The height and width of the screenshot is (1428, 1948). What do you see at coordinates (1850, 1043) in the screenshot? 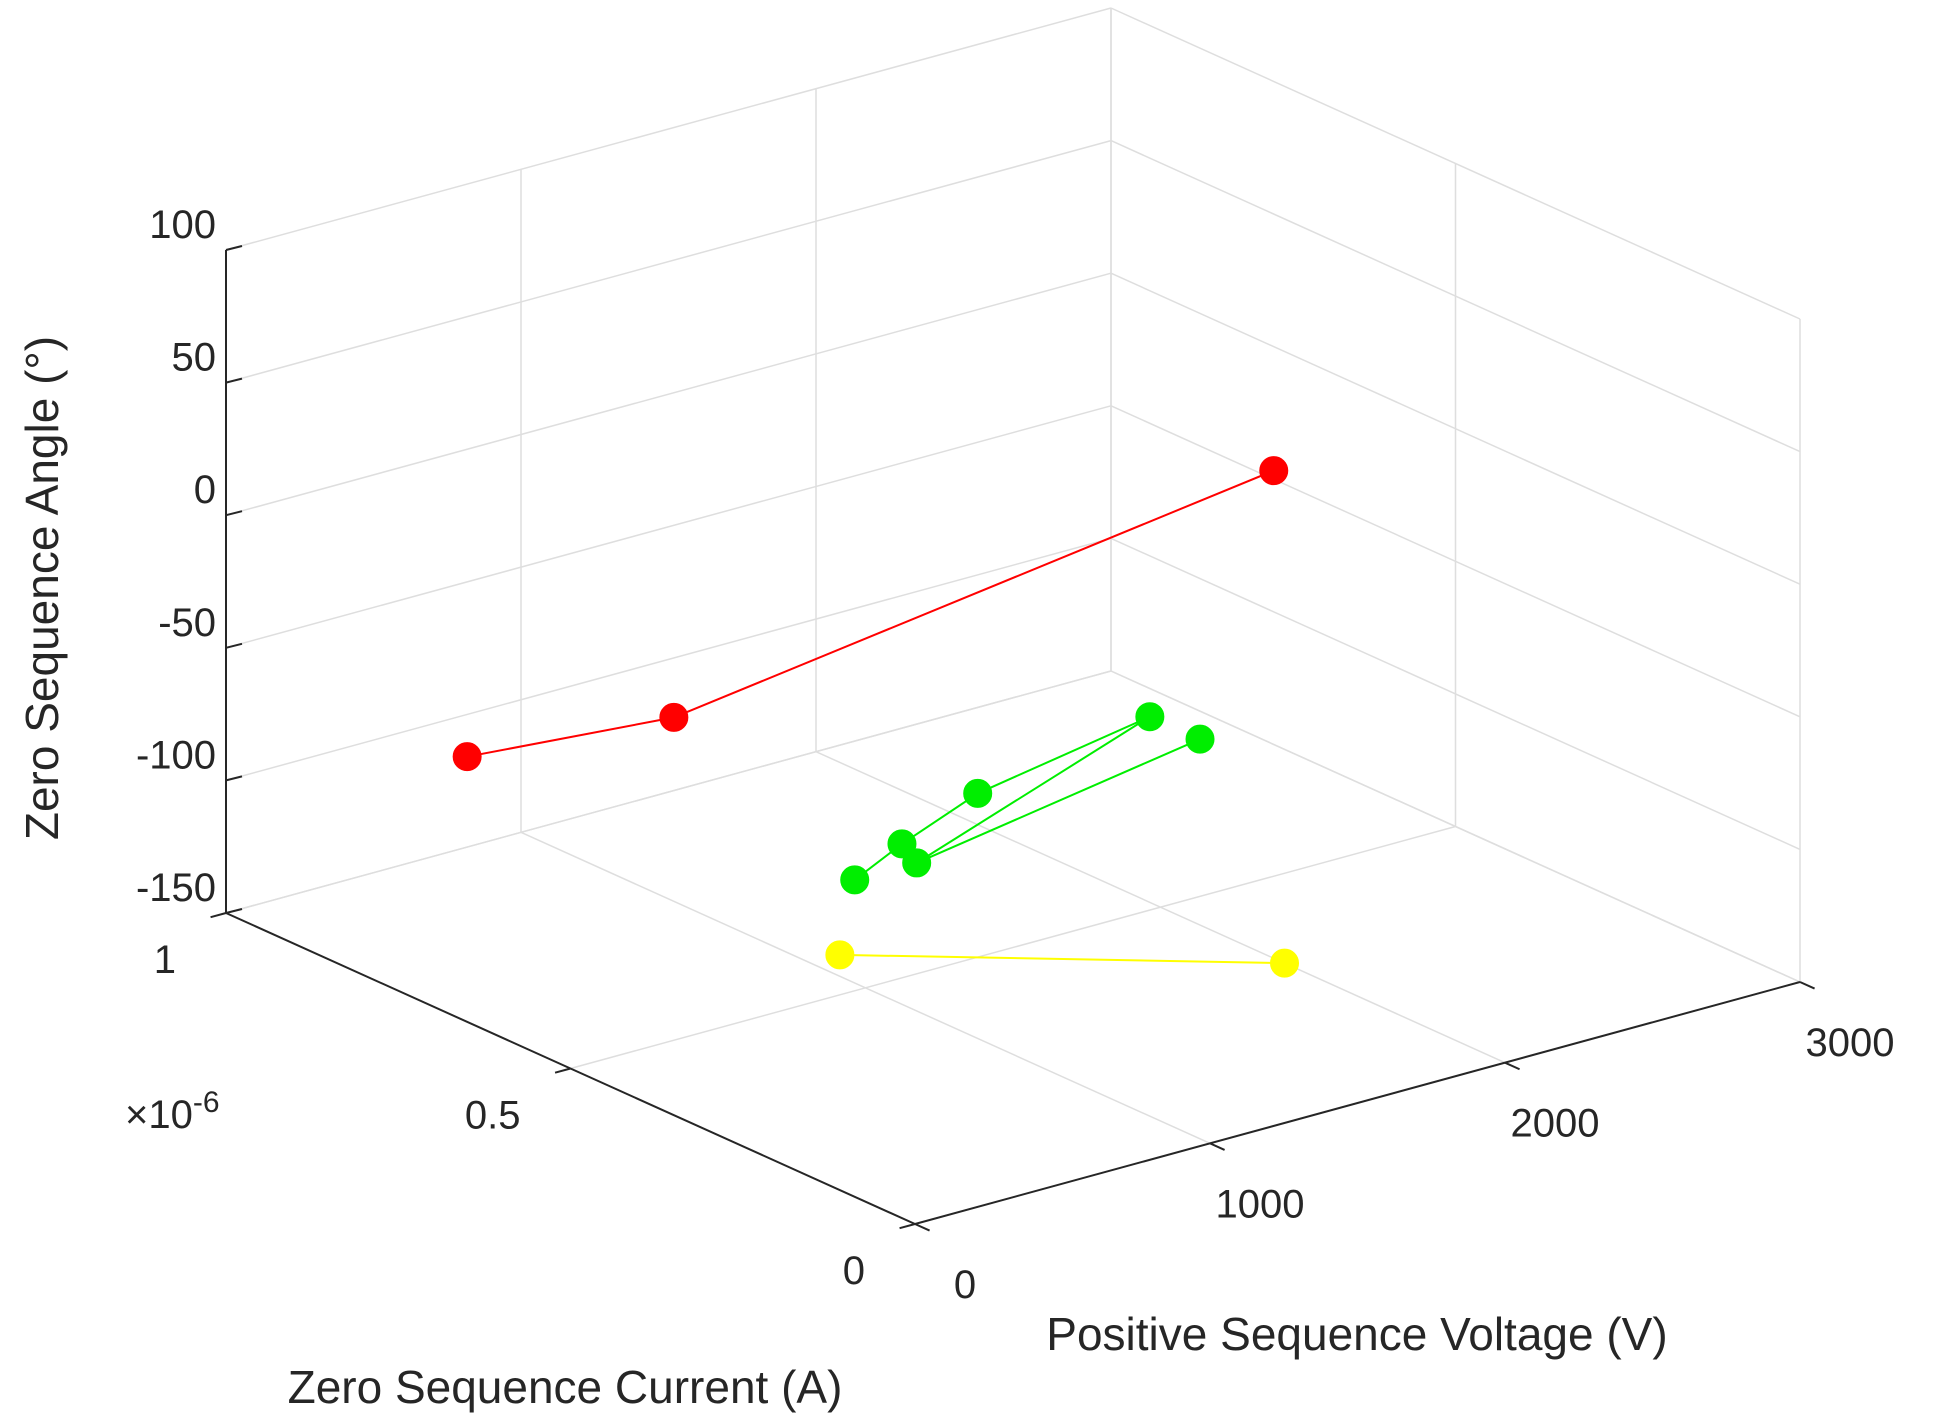
I see `x-tick-label: 3000` at bounding box center [1850, 1043].